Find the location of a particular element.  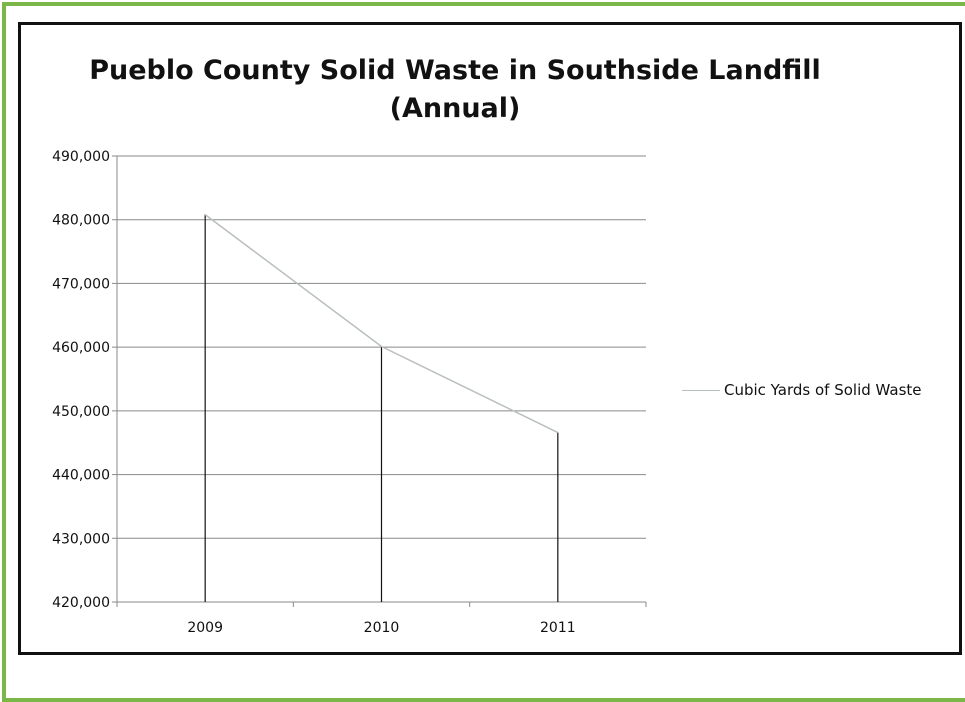

x-tick-label: 2011 is located at coordinates (558, 628).